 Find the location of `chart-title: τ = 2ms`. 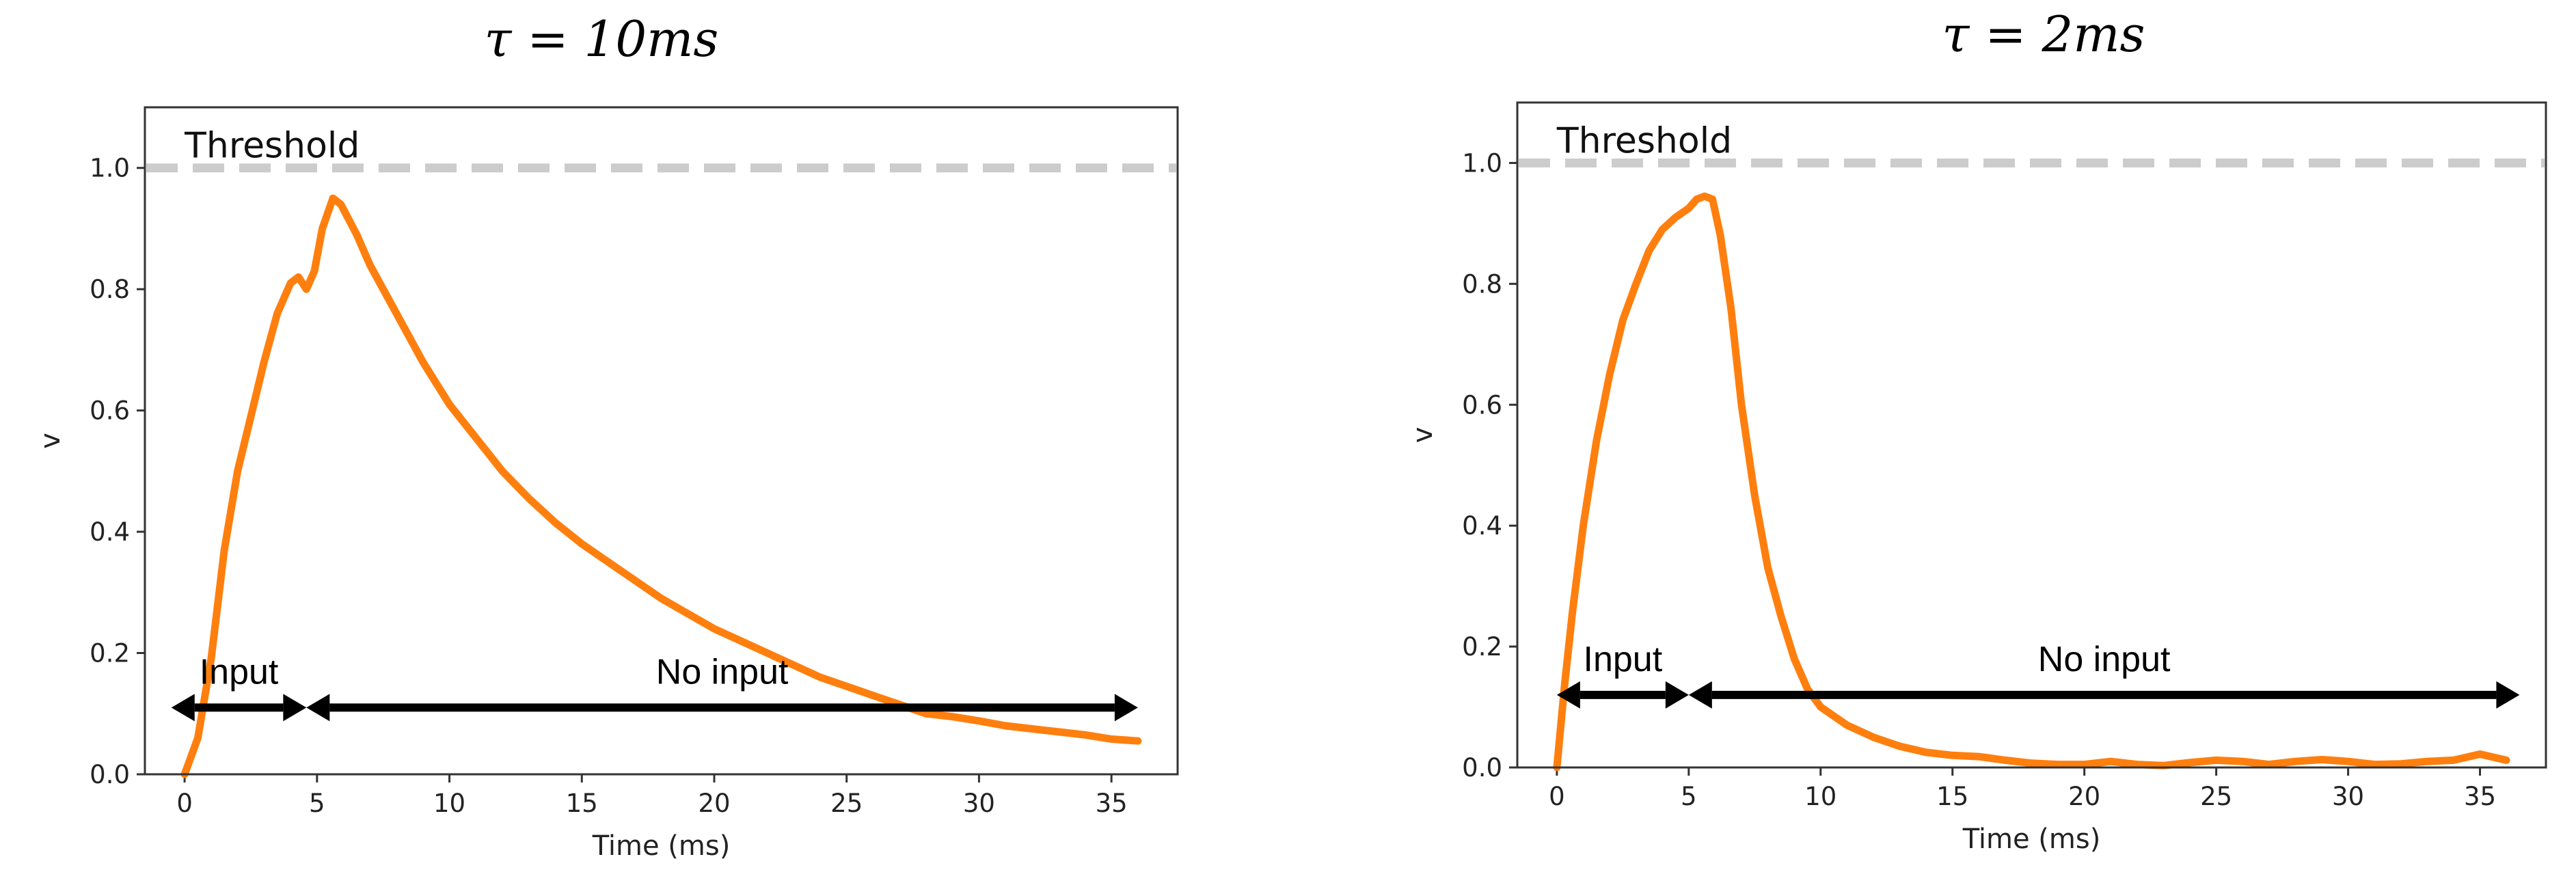

chart-title: τ = 2ms is located at coordinates (2043, 34).